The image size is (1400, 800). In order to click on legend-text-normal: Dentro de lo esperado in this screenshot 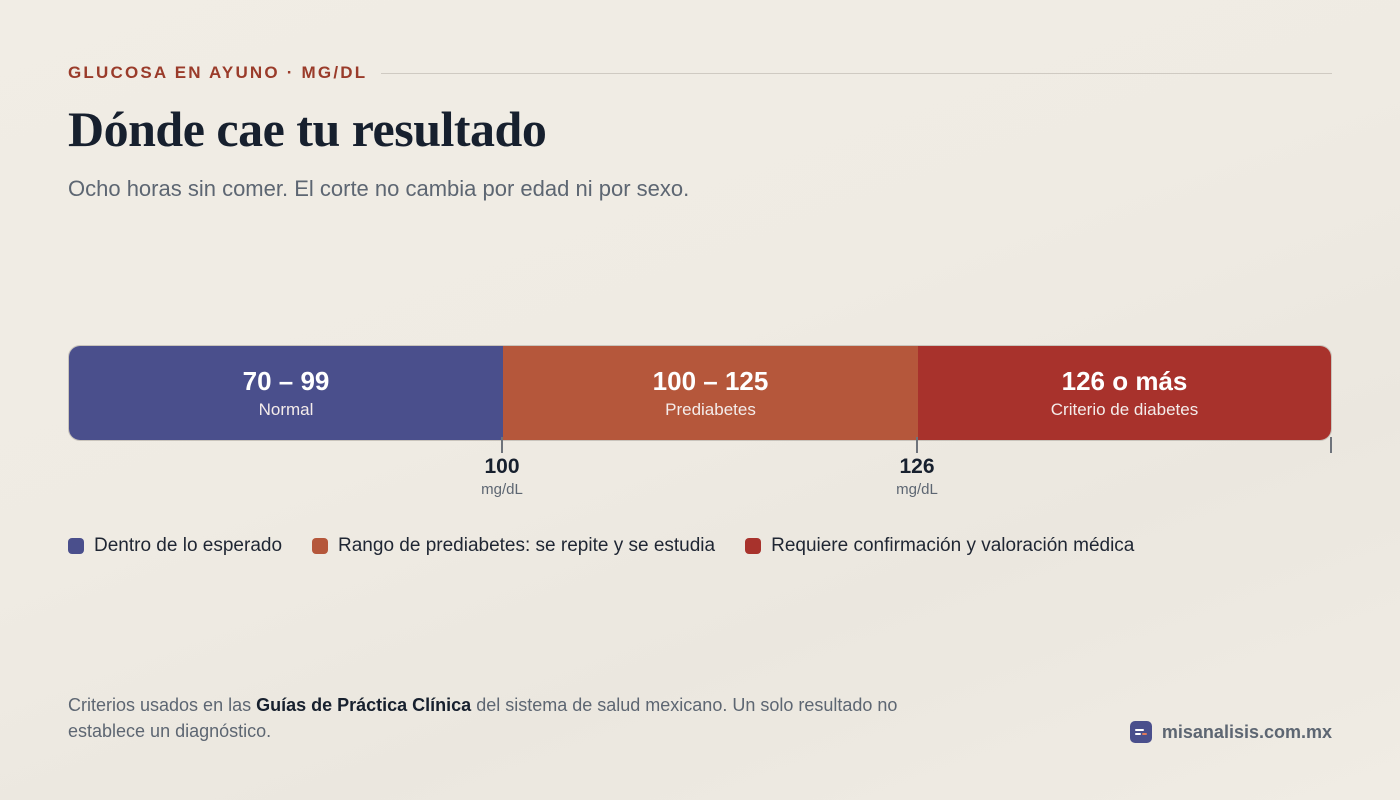, I will do `click(188, 545)`.